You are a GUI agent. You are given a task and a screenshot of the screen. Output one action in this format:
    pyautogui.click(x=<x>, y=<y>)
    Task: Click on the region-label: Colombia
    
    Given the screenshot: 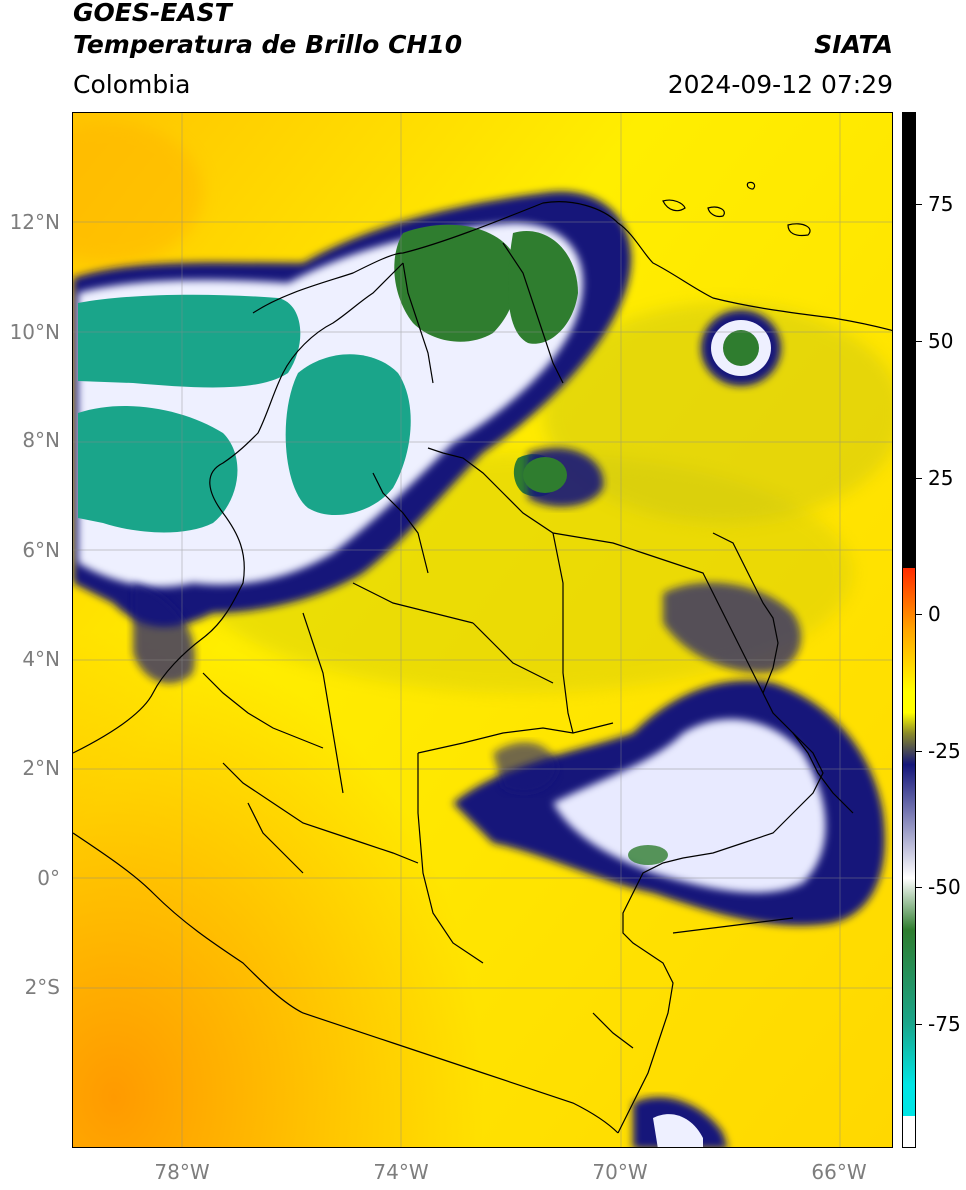 What is the action you would take?
    pyautogui.click(x=132, y=84)
    